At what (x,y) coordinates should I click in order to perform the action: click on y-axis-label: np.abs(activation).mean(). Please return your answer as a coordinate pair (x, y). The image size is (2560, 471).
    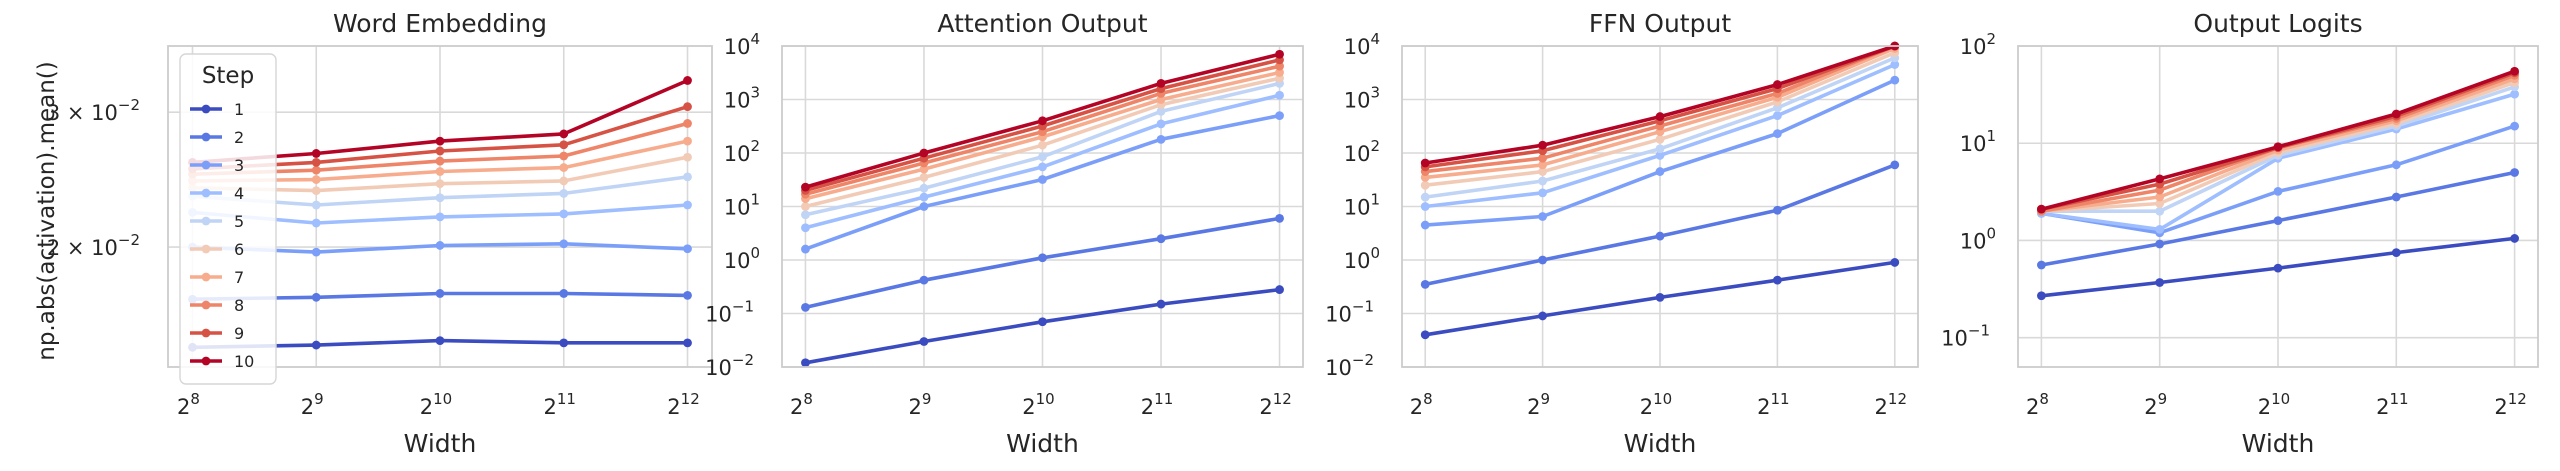
    Looking at the image, I should click on (47, 211).